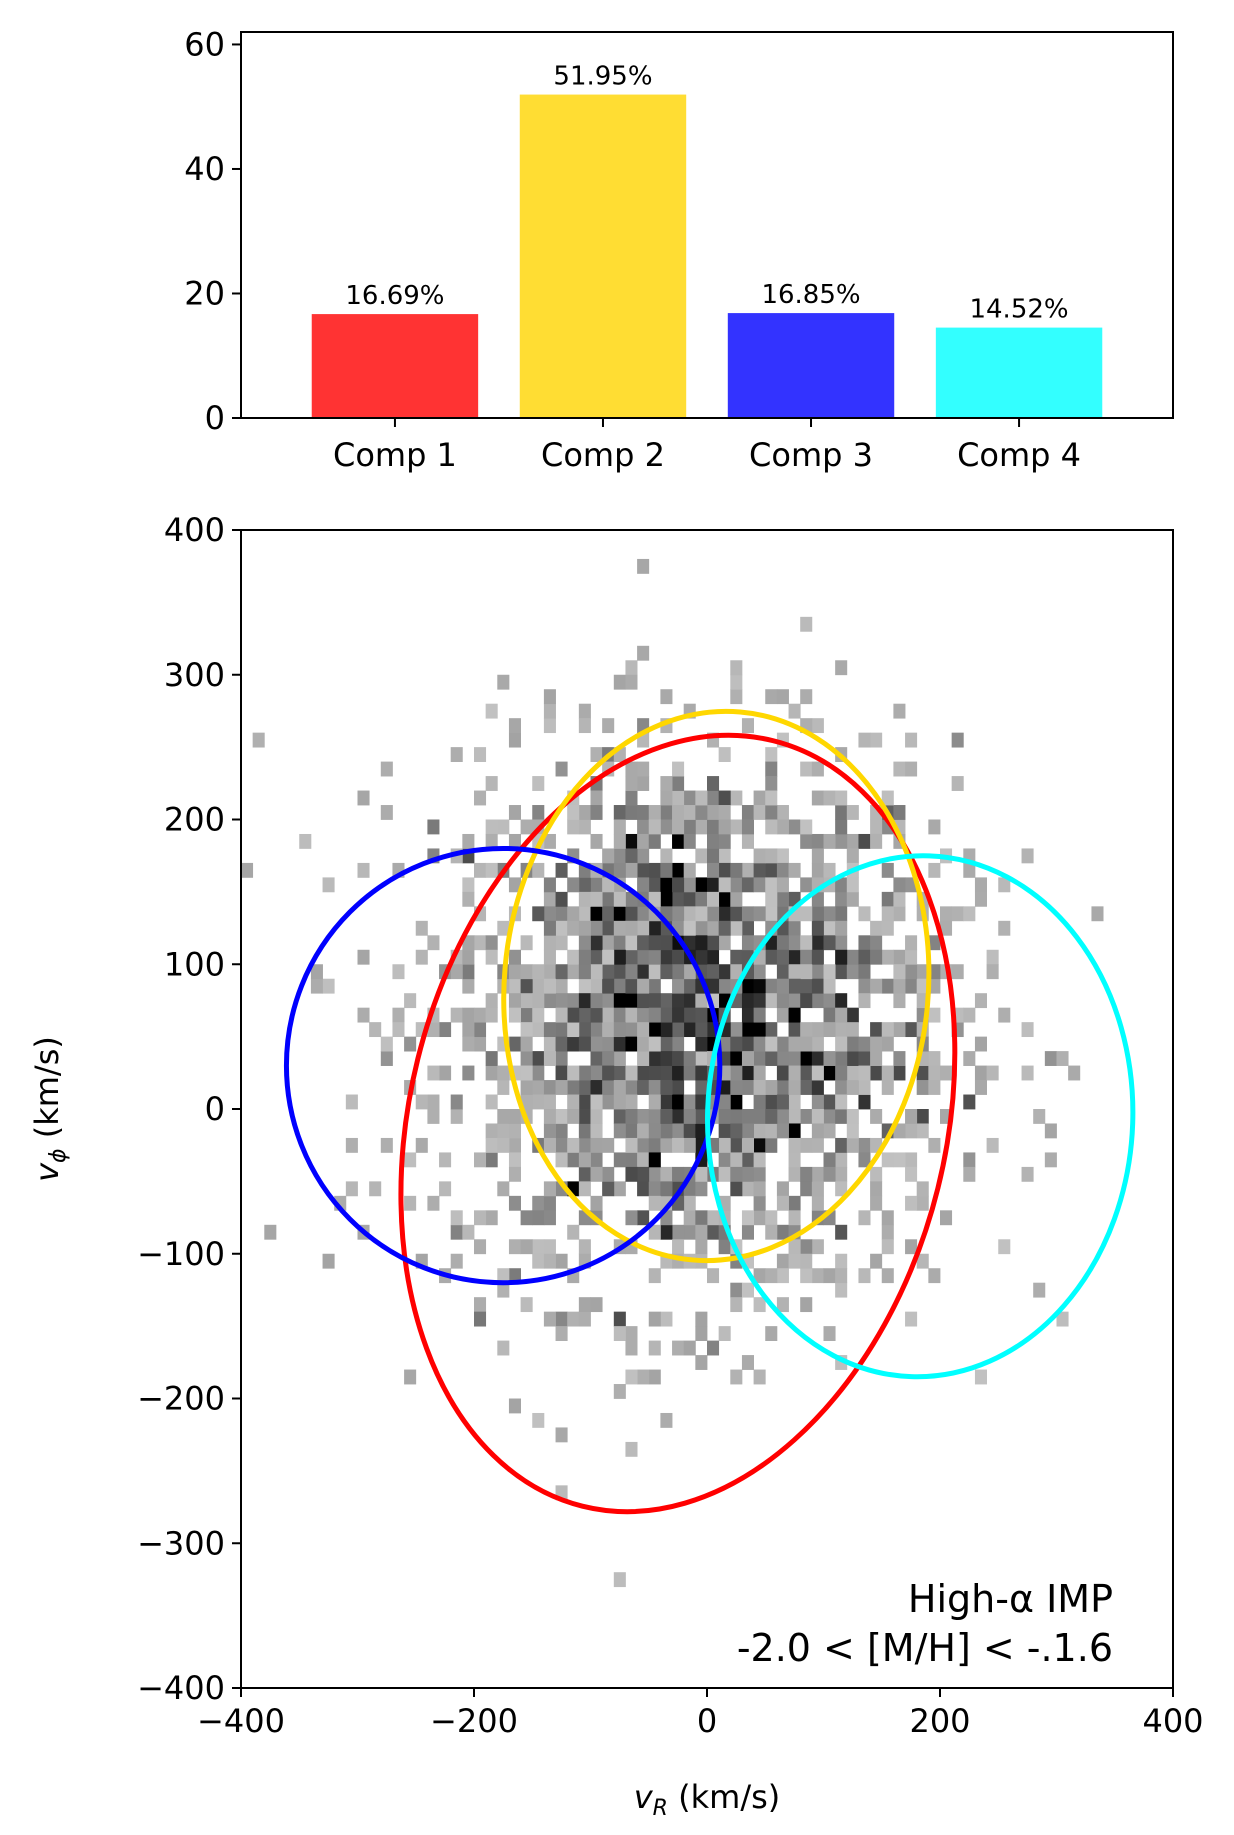  What do you see at coordinates (644, 1797) in the screenshot?
I see `x-axis-var: v` at bounding box center [644, 1797].